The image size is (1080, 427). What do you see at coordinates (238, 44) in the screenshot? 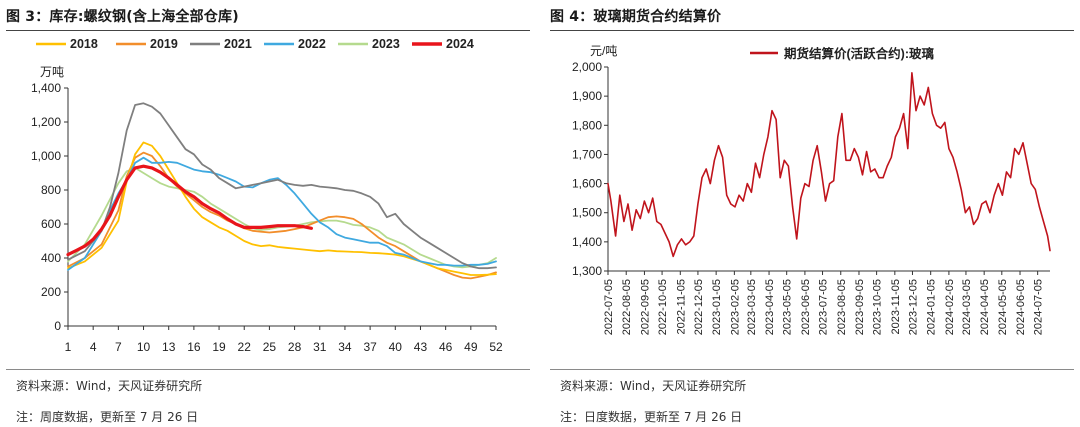
I see `legend-label-2021: 2021` at bounding box center [238, 44].